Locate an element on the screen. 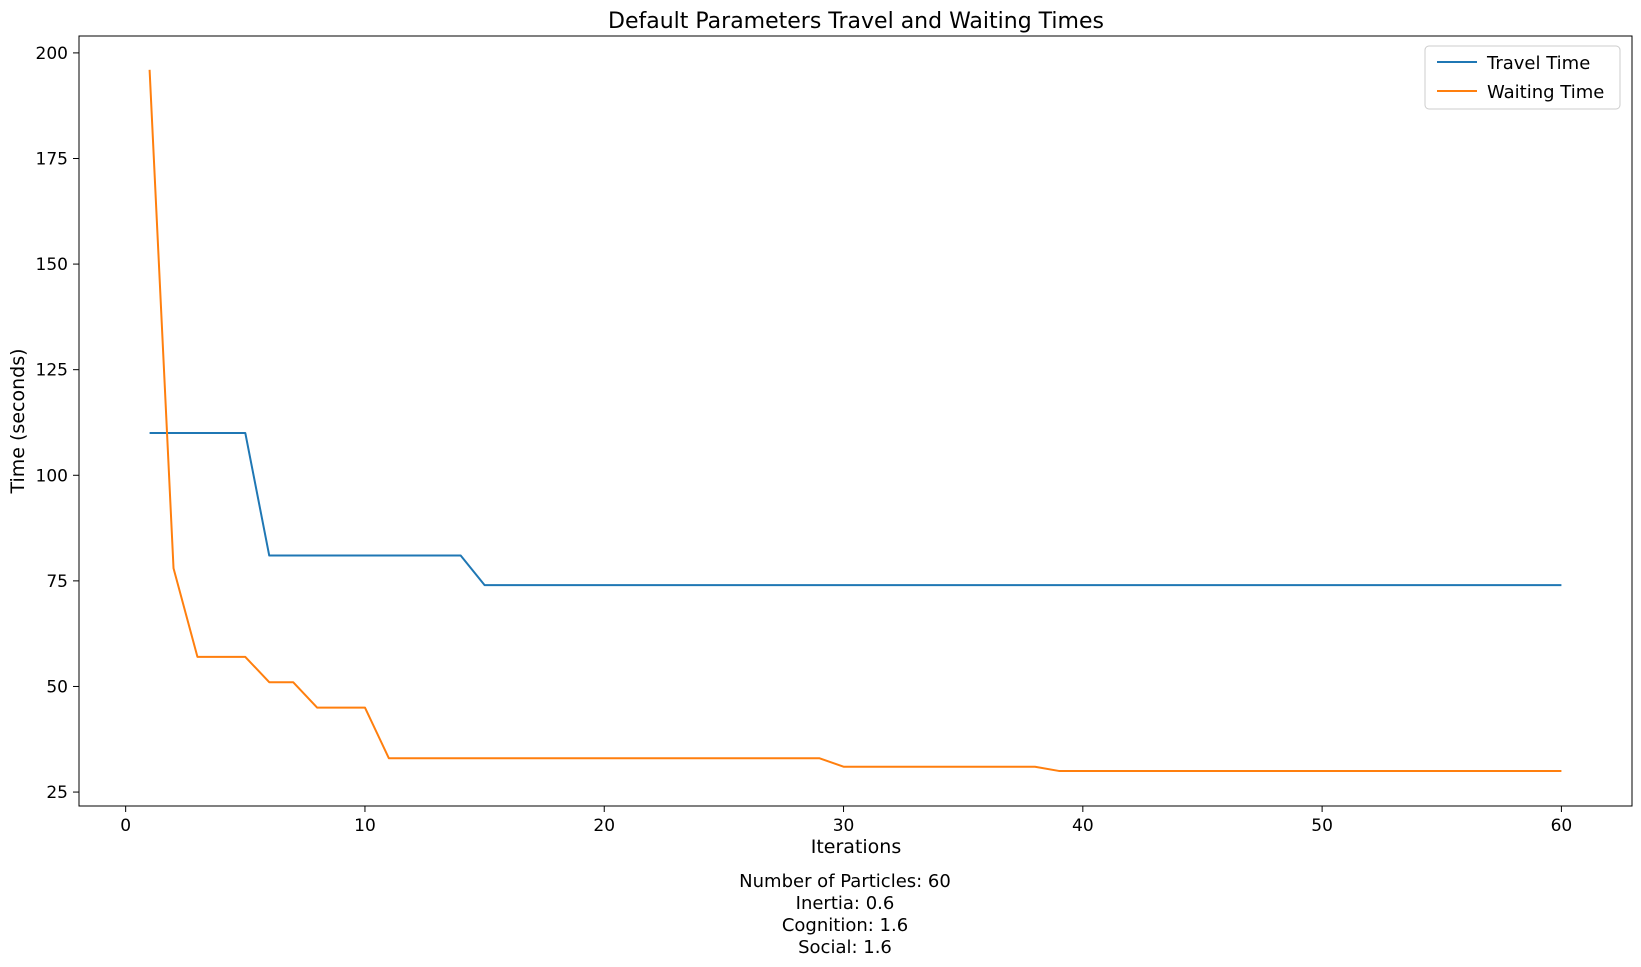 The width and height of the screenshot is (1641, 967). y-tick-label: 25 is located at coordinates (57, 793).